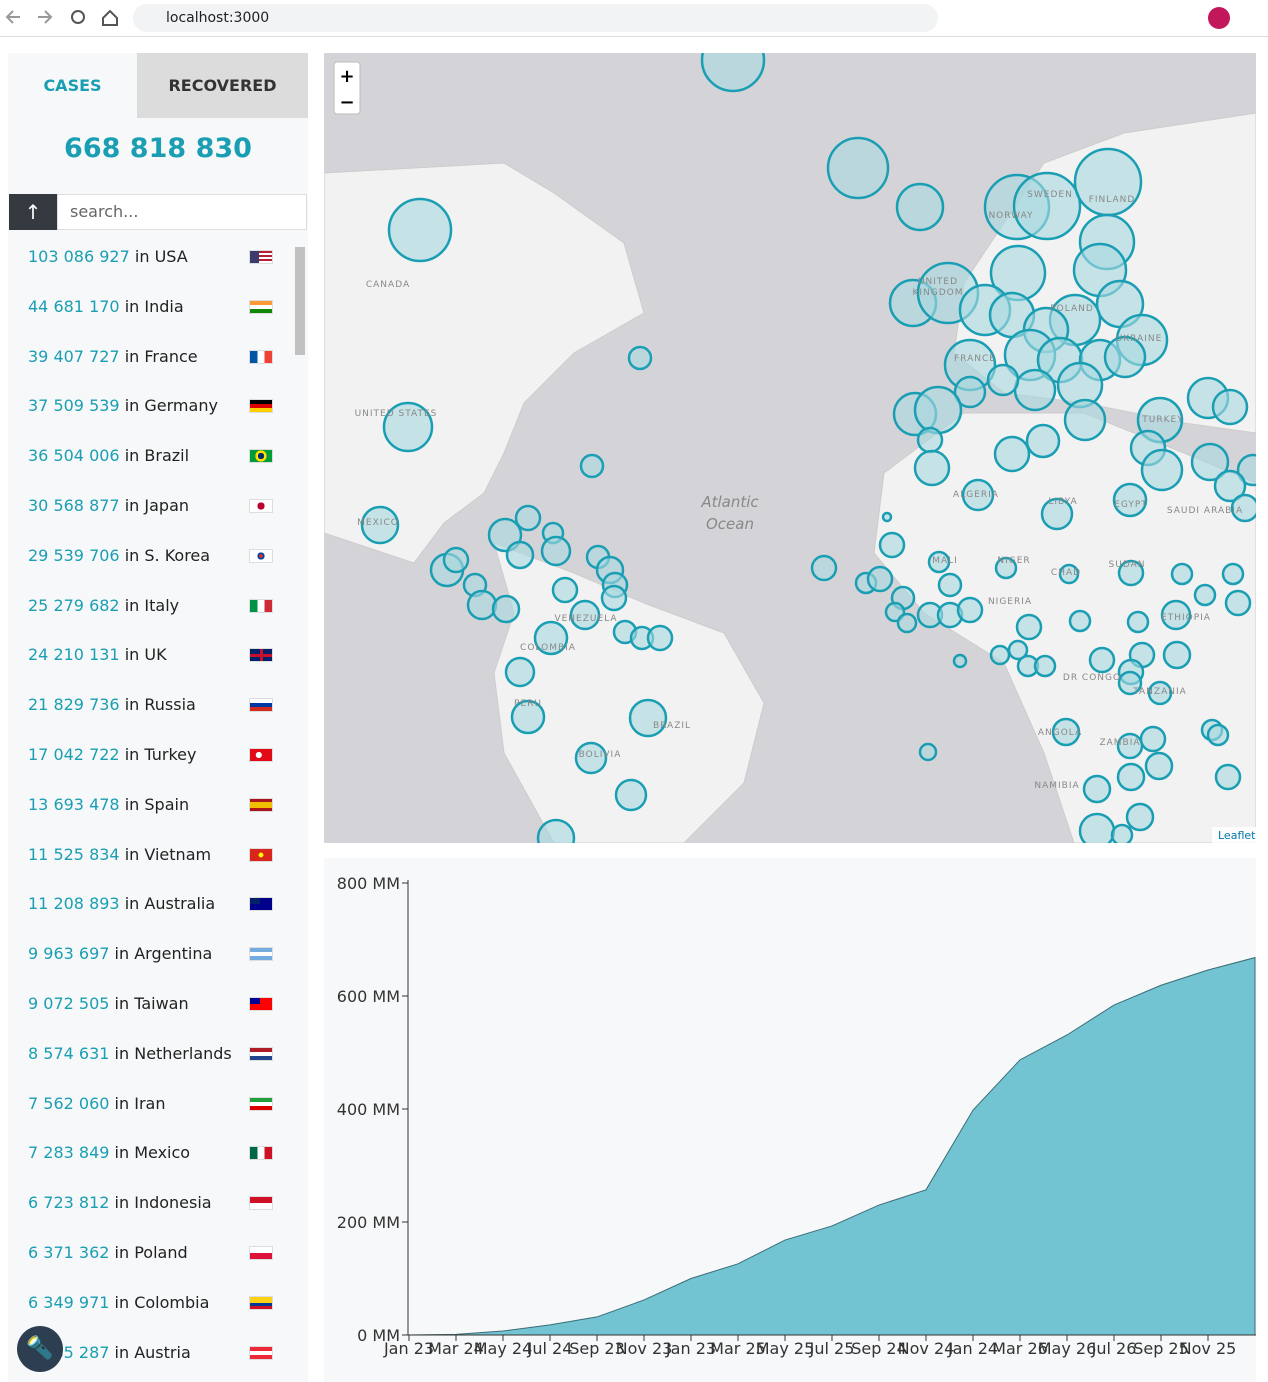 The width and height of the screenshot is (1268, 1382). Describe the element at coordinates (153, 755) in the screenshot. I see `country-row: 17 042 722 in Turkey` at that location.